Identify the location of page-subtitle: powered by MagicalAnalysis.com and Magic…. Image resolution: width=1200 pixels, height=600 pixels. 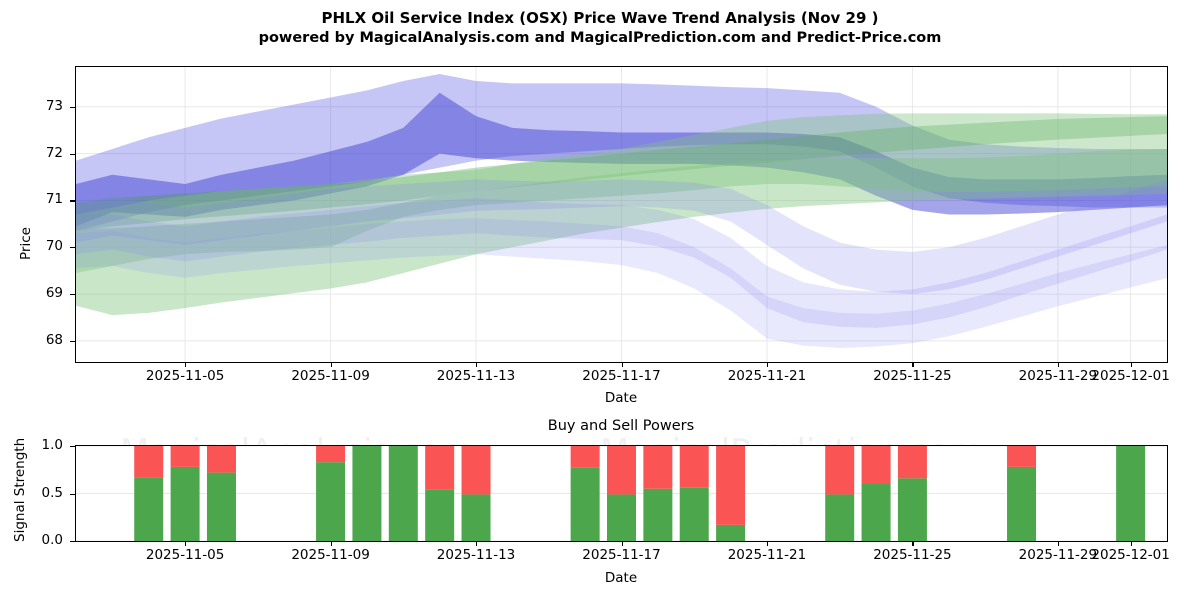
(600, 38).